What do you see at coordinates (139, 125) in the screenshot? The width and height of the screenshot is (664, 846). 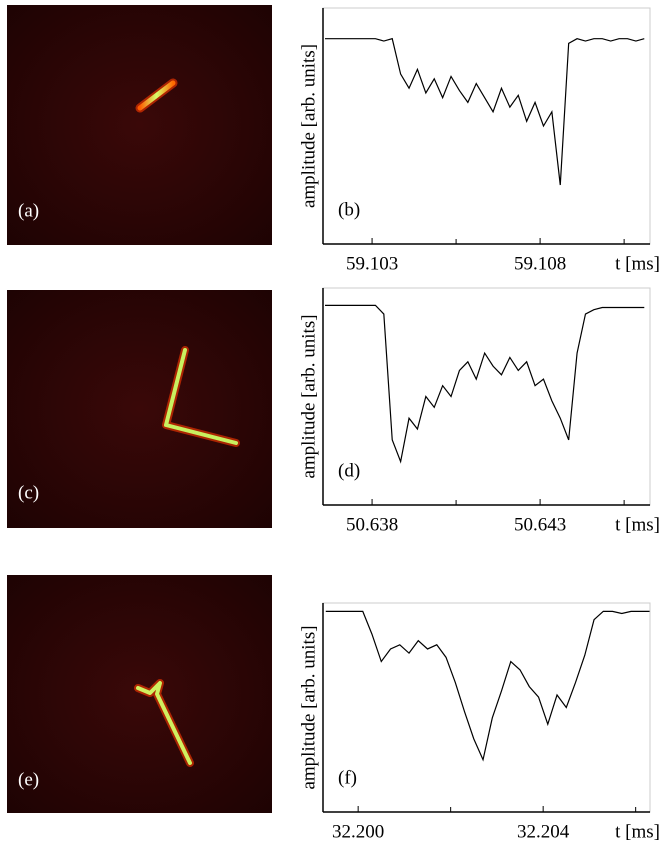 I see `image-a` at bounding box center [139, 125].